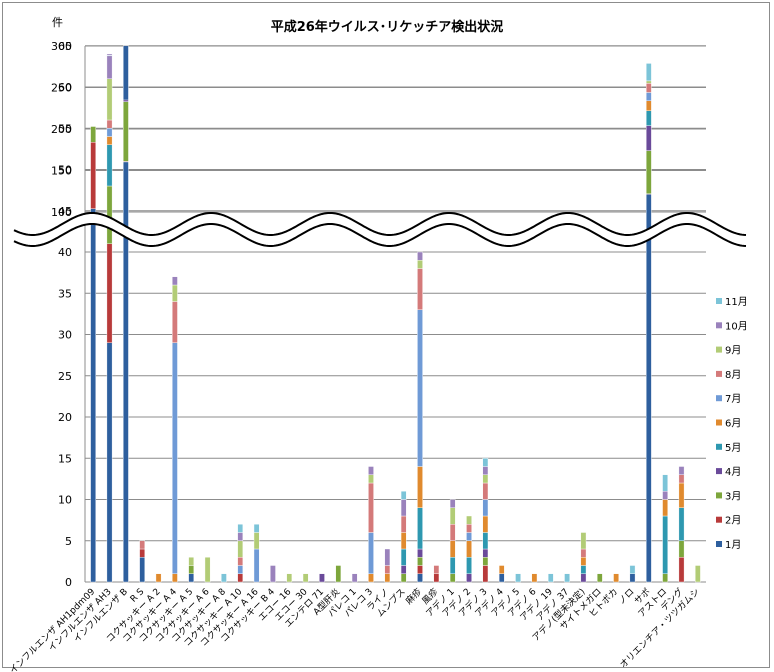  What do you see at coordinates (65, 417) in the screenshot?
I see `y-tick-label: 20` at bounding box center [65, 417].